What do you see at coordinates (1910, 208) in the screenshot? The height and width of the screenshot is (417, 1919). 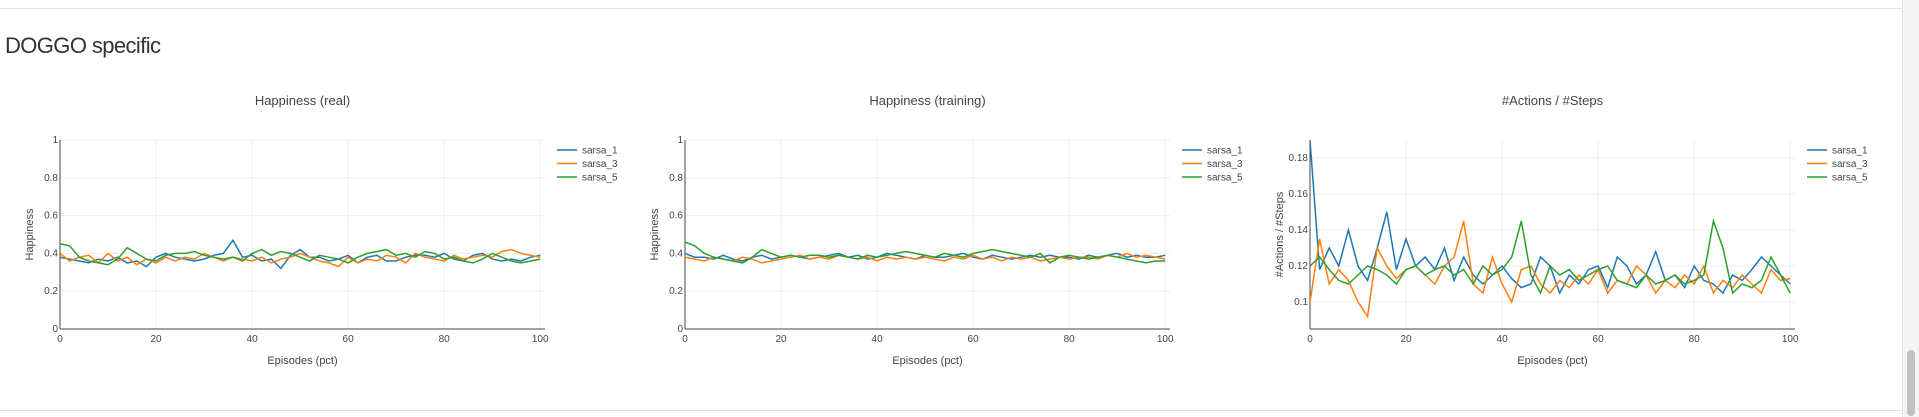 I see `page-scrollbar` at bounding box center [1910, 208].